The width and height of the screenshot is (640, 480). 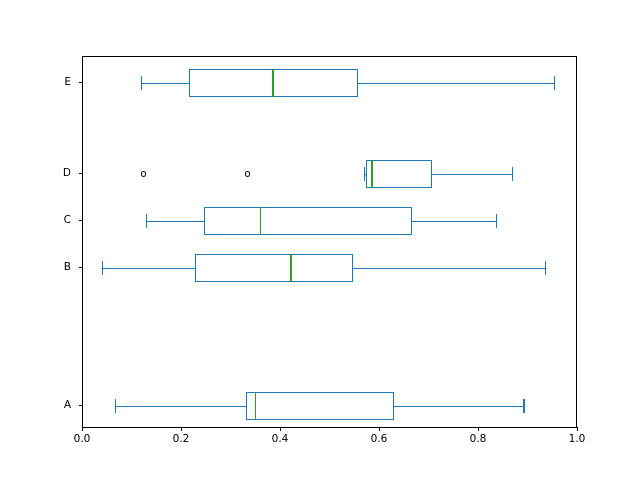 What do you see at coordinates (67, 220) in the screenshot?
I see `y-tick-label-c: C` at bounding box center [67, 220].